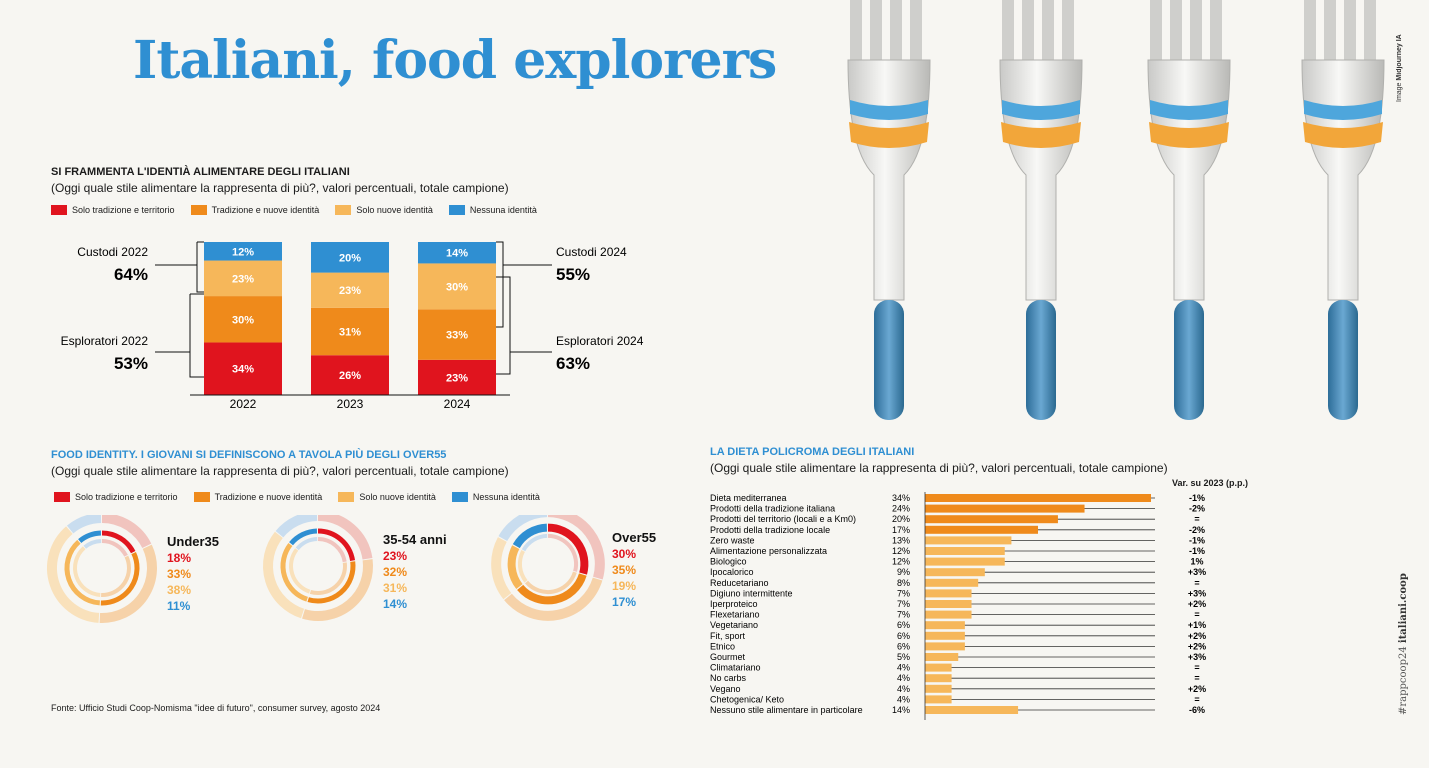 The width and height of the screenshot is (1429, 768). I want to click on stack-segment-label: 33%, so click(457, 336).